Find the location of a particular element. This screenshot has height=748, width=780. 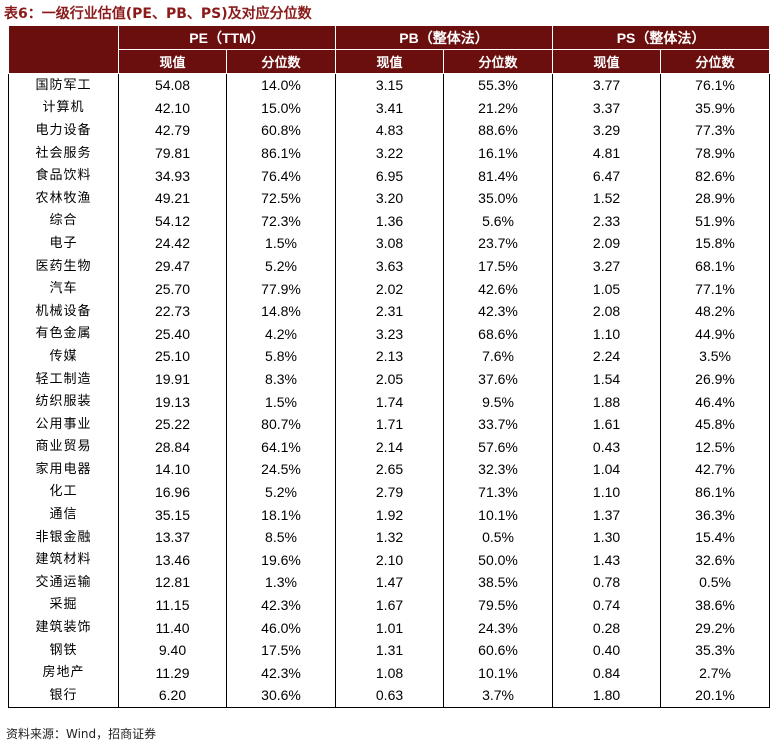

industry-name-cell: 计算机 is located at coordinates (63, 108).